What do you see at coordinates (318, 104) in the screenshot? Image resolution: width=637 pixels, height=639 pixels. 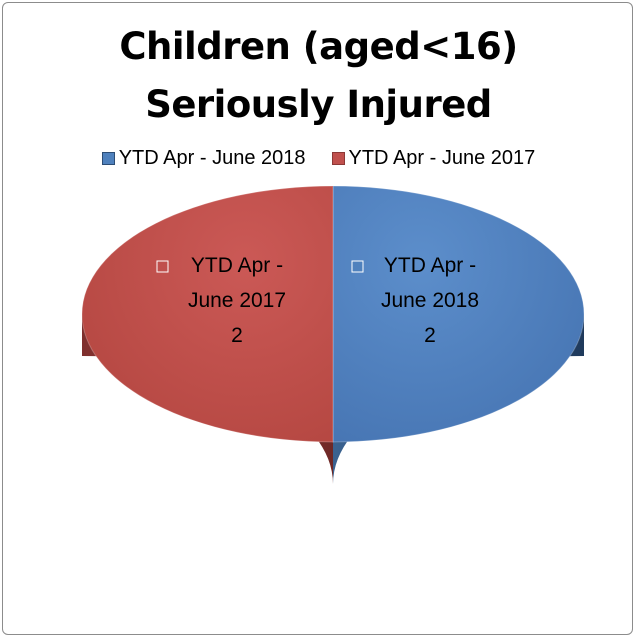 I see `chart-title-line-2: Seriously Injured` at bounding box center [318, 104].